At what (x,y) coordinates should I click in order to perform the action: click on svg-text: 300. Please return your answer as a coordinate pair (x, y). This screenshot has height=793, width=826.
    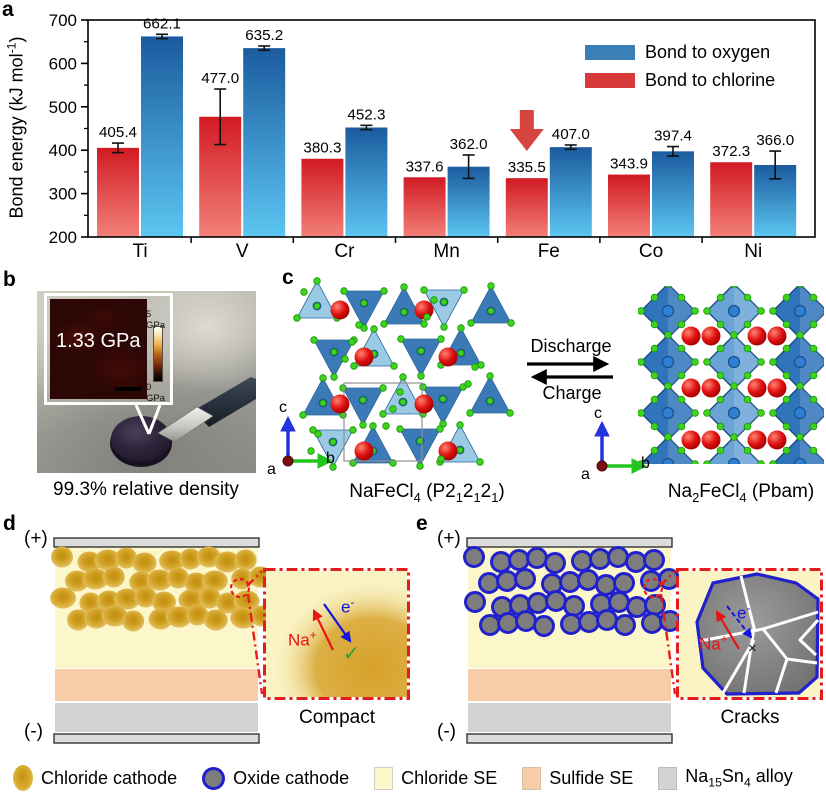
    Looking at the image, I should click on (63, 194).